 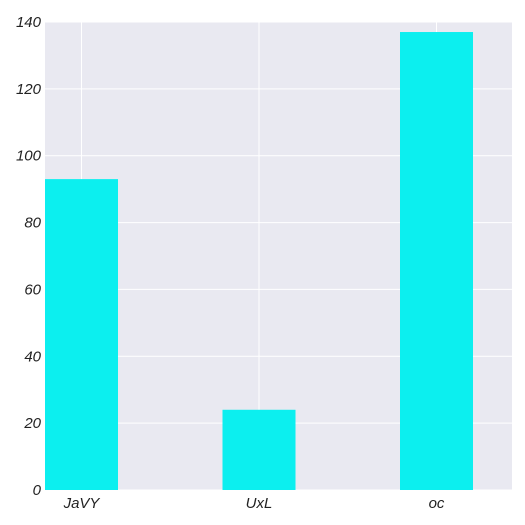 What do you see at coordinates (259, 449) in the screenshot?
I see `bar-UxL` at bounding box center [259, 449].